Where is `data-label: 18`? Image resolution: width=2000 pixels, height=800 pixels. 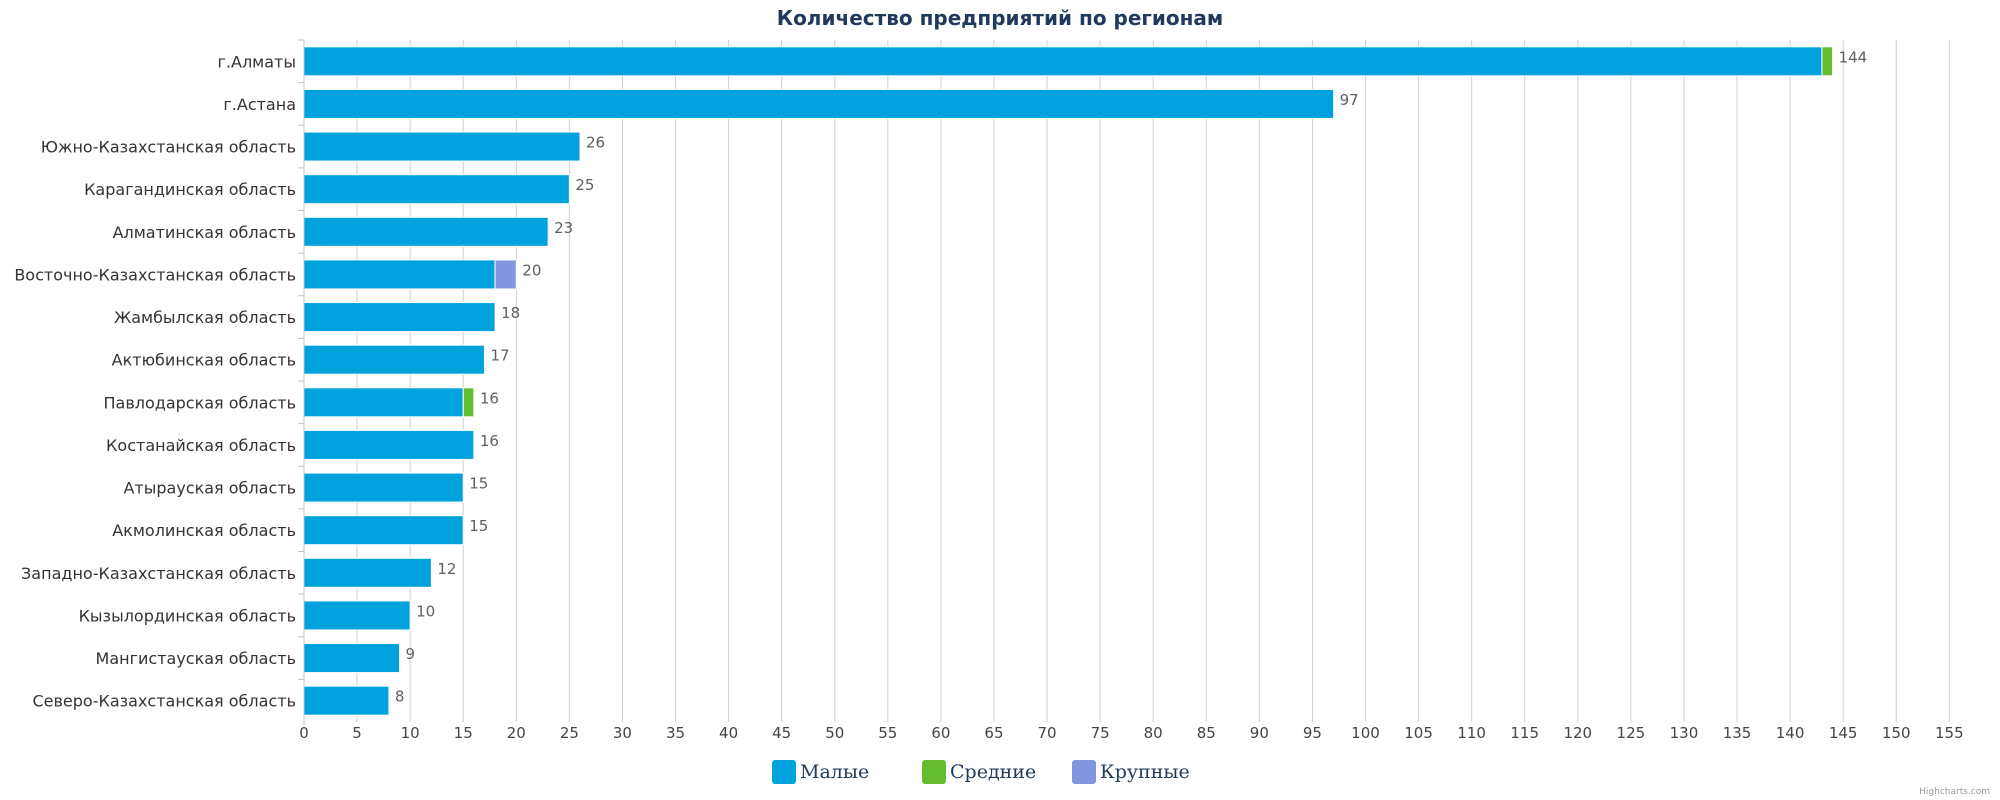 data-label: 18 is located at coordinates (510, 313).